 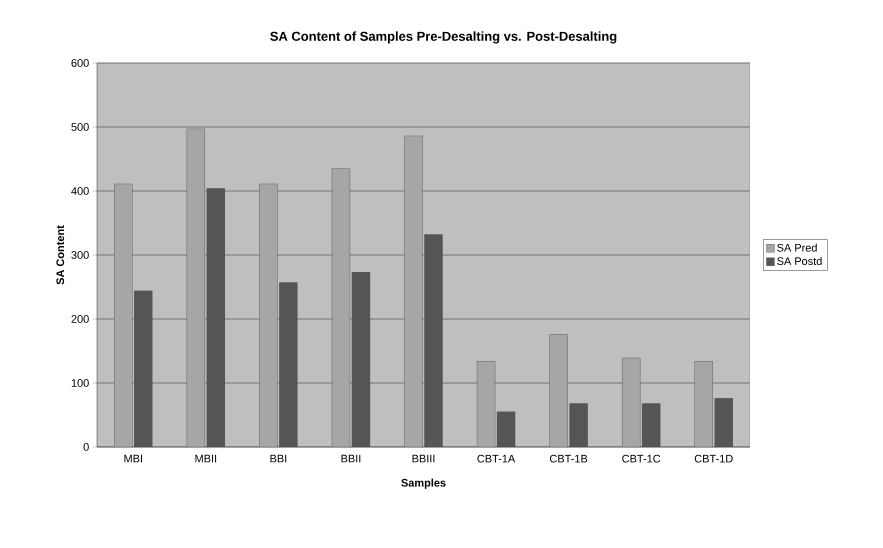 What do you see at coordinates (80, 127) in the screenshot?
I see `y-tick-label: 500` at bounding box center [80, 127].